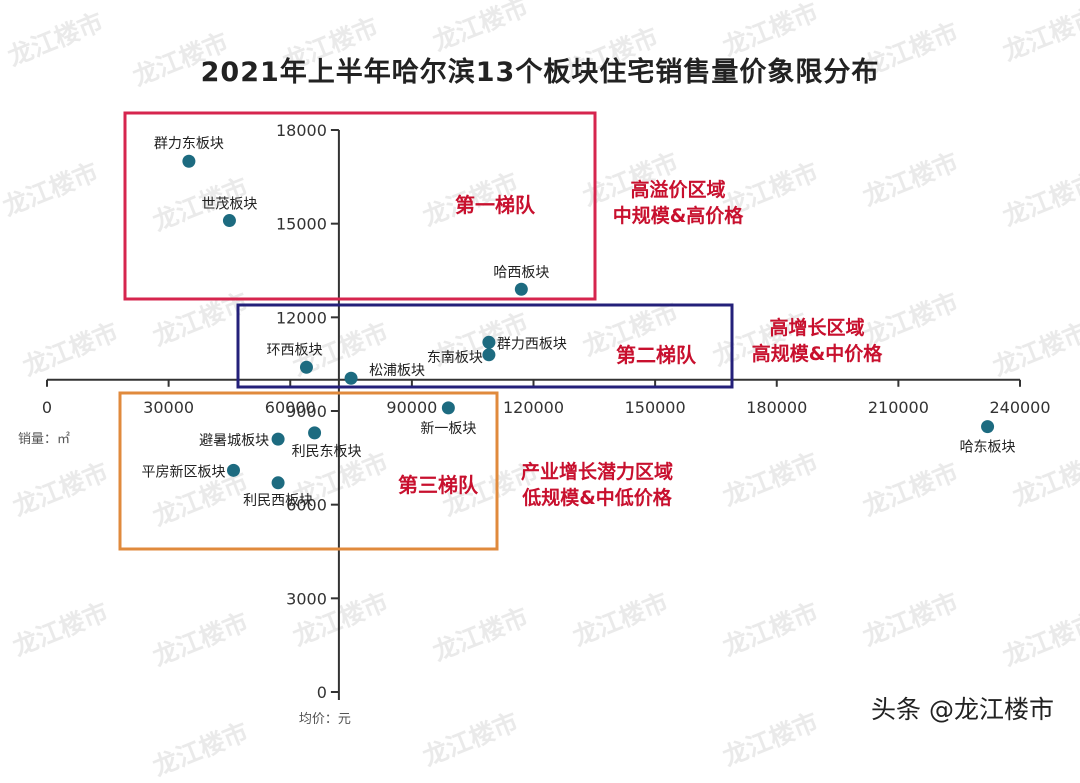 This screenshot has width=1080, height=783. Describe the element at coordinates (898, 407) in the screenshot. I see `x-tick-label: 210000` at that location.